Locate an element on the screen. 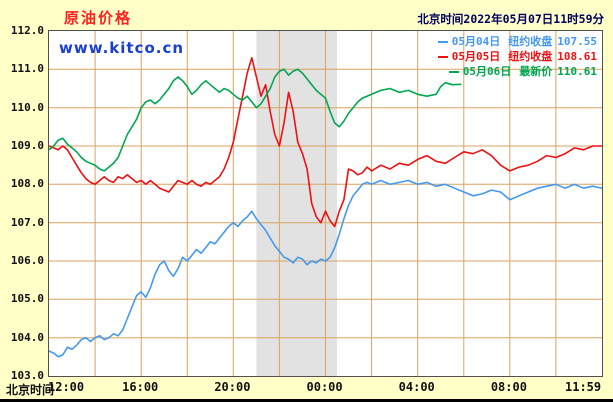 The width and height of the screenshot is (613, 402). y-tick-label: 110.0 is located at coordinates (27, 107).